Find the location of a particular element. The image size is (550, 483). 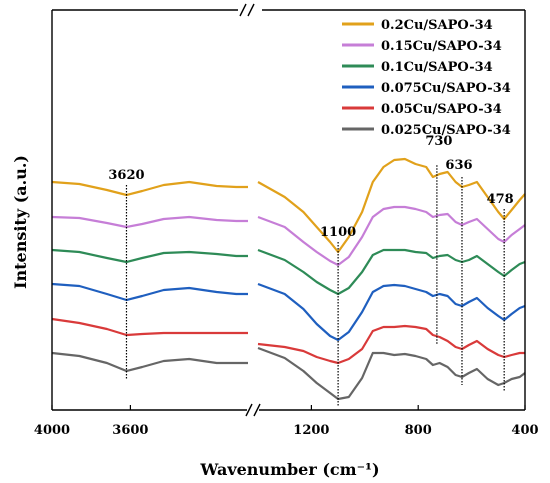

x-tick-label-3600: 3600 is located at coordinates (130, 430).